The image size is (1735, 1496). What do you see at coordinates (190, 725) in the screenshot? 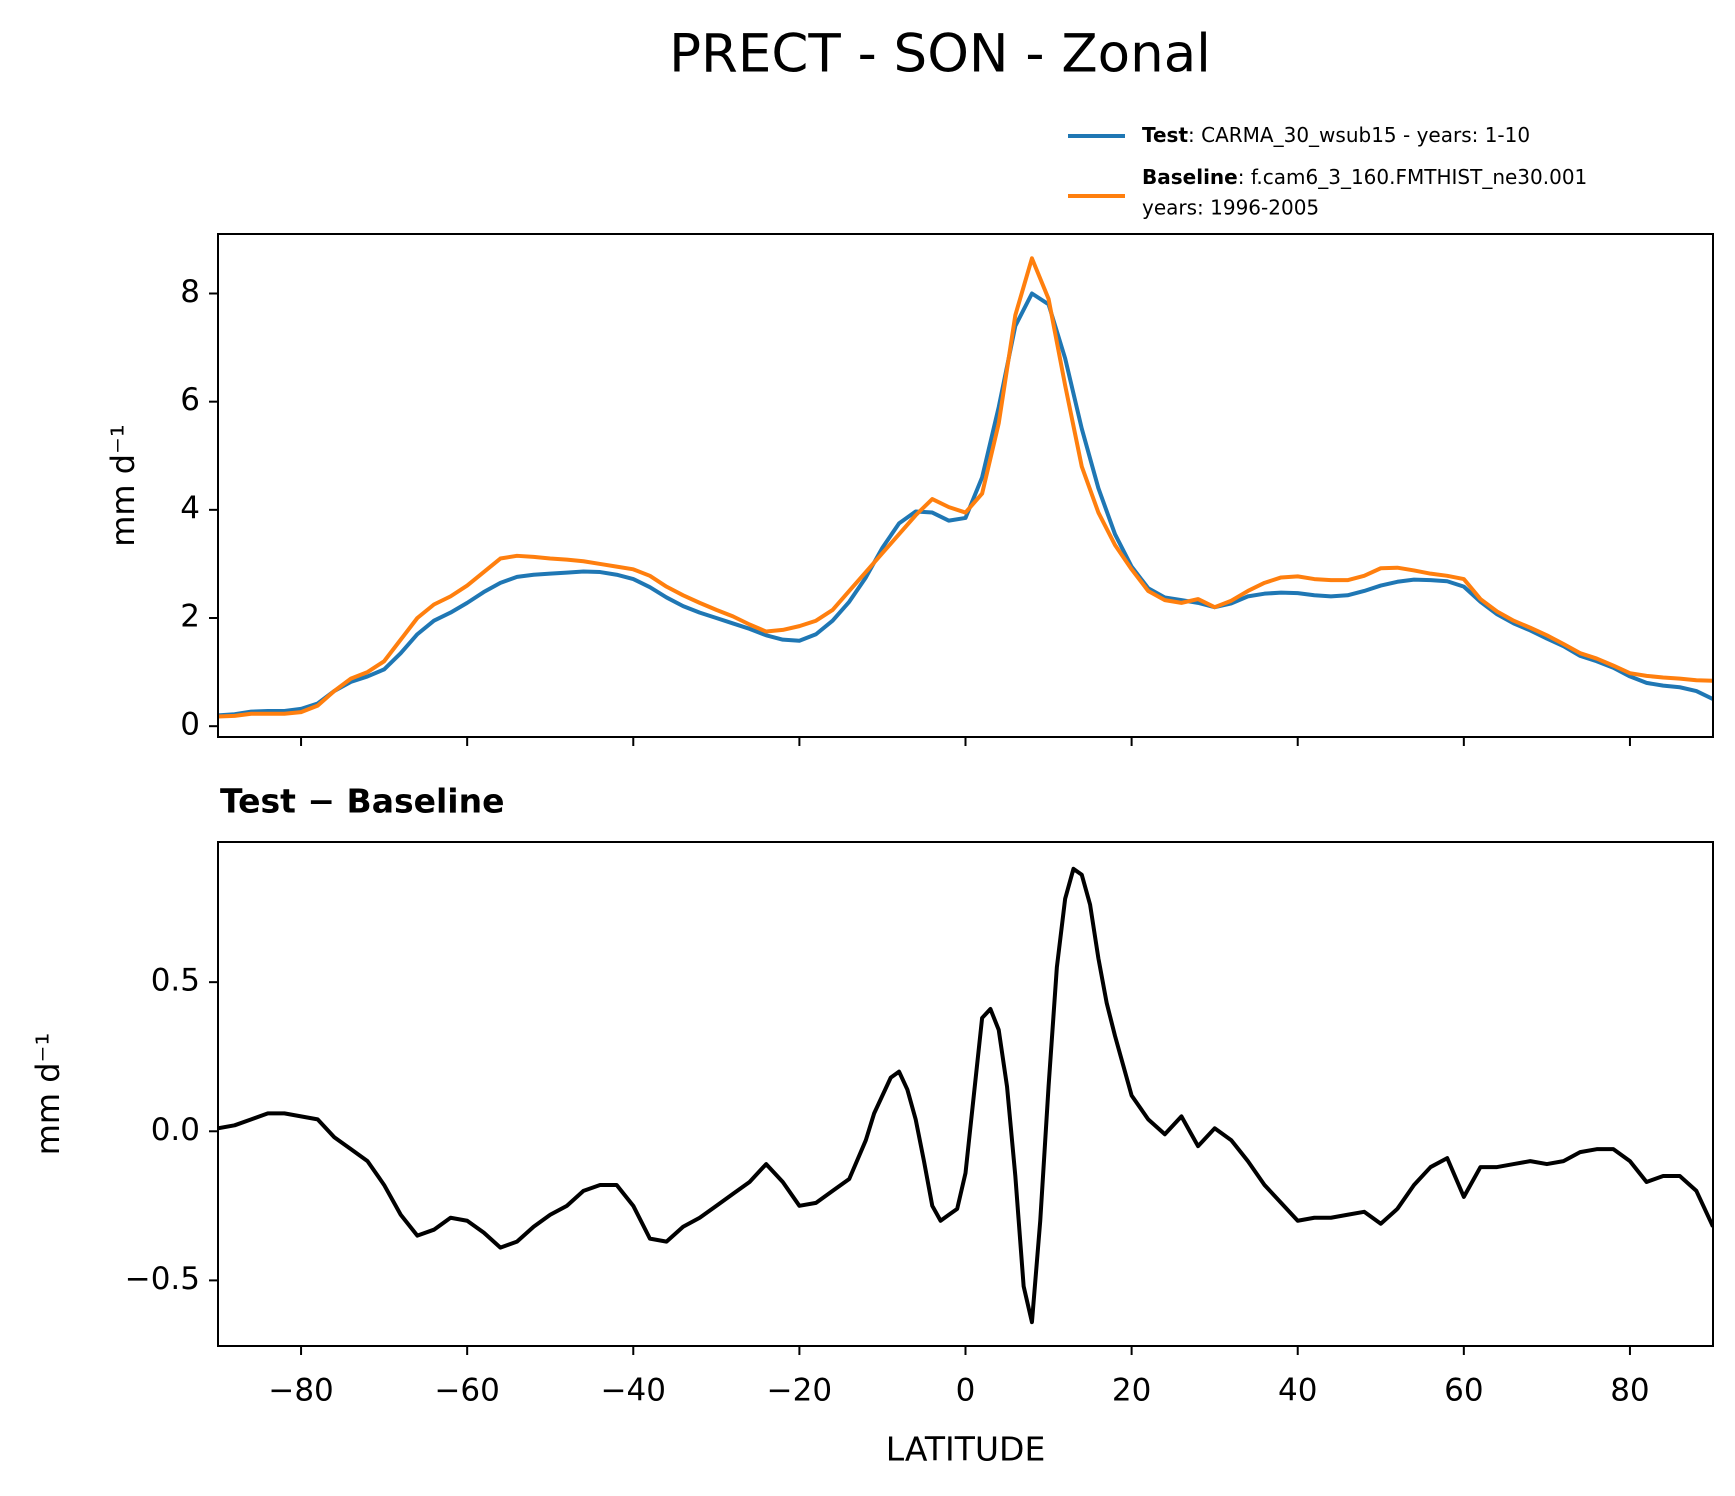
I see `y-tick-label: 0` at bounding box center [190, 725].